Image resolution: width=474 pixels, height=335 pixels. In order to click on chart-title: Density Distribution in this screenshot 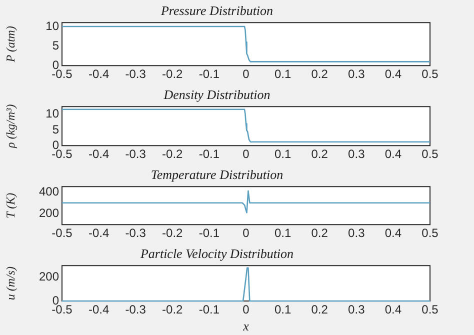, I will do `click(216, 94)`.